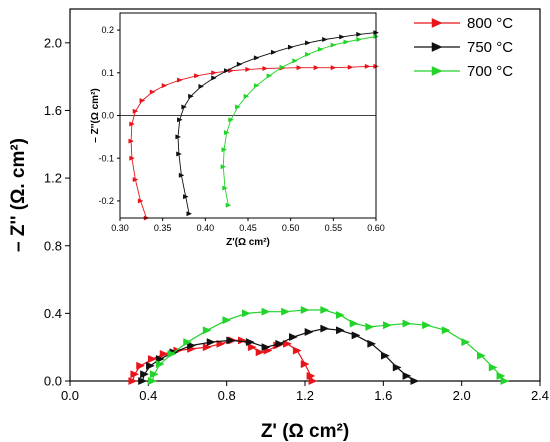 This screenshot has height=442, width=550. I want to click on y-tick-label: 1.6, so click(53, 110).